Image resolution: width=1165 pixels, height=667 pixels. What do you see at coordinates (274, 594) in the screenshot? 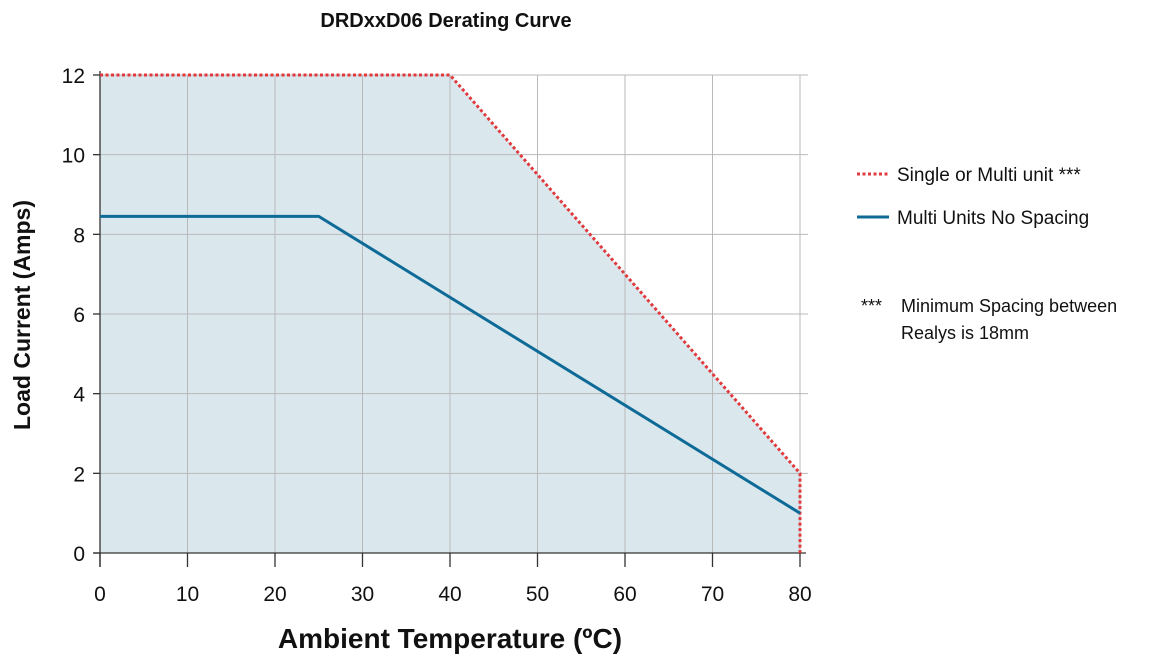
I see `x-tick-label: 20` at bounding box center [274, 594].